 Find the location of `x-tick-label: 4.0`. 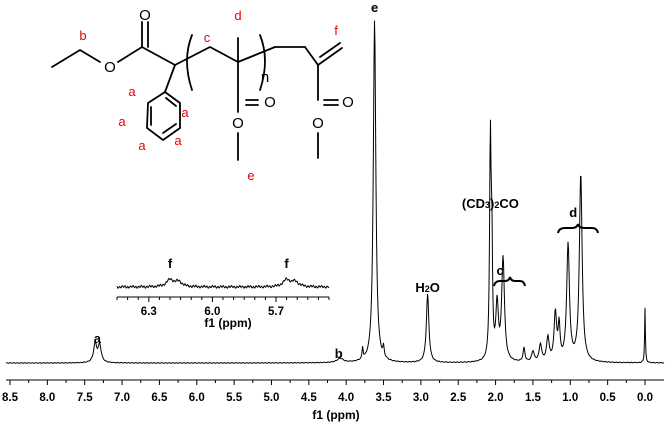

x-tick-label: 4.0 is located at coordinates (346, 398).